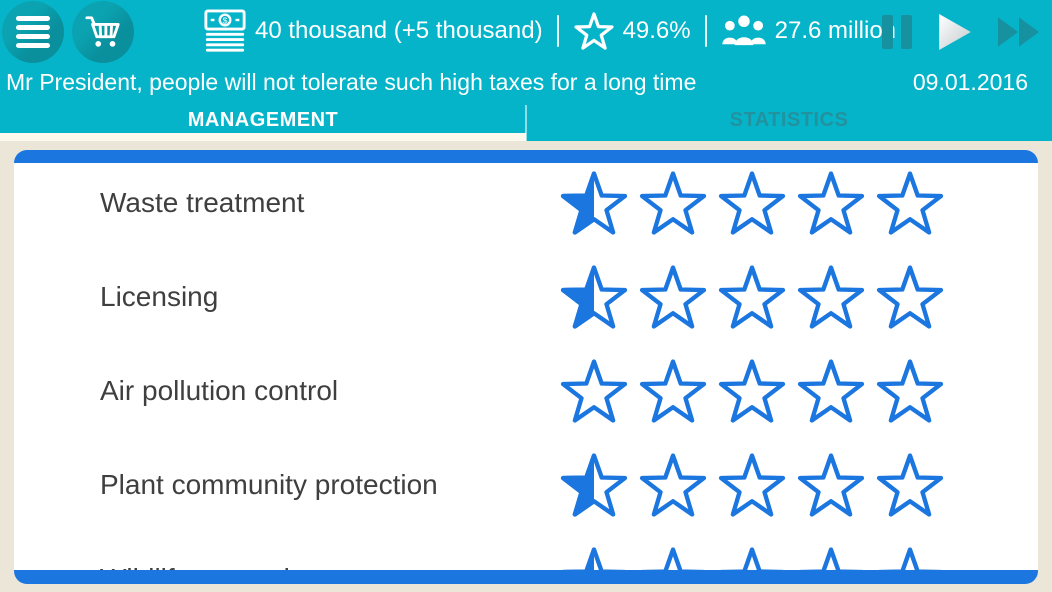 The width and height of the screenshot is (1052, 592). I want to click on stats-bar: $ 40 thousand (+5 thousand) 49.6%, so click(549, 31).